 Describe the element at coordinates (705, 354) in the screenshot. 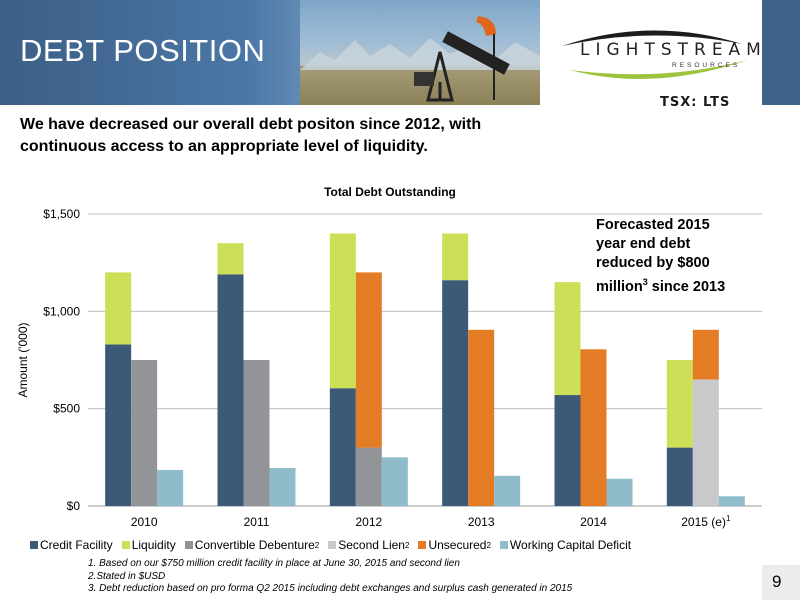

I see `bar-unsecured-2015e` at that location.